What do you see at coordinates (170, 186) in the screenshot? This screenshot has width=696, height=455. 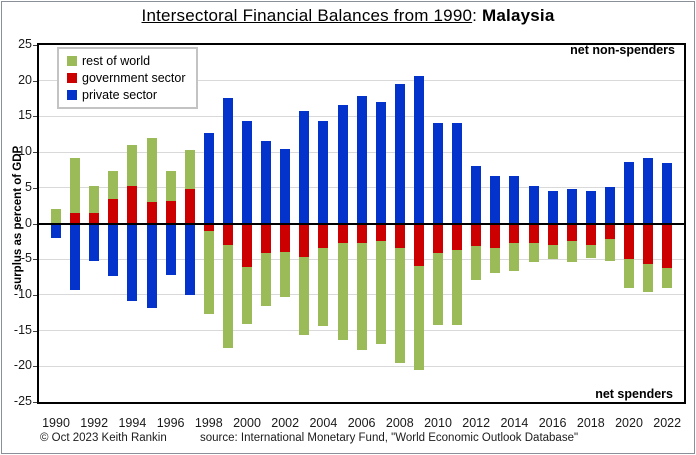 I see `bar-segment-rest_of_world-1996` at bounding box center [170, 186].